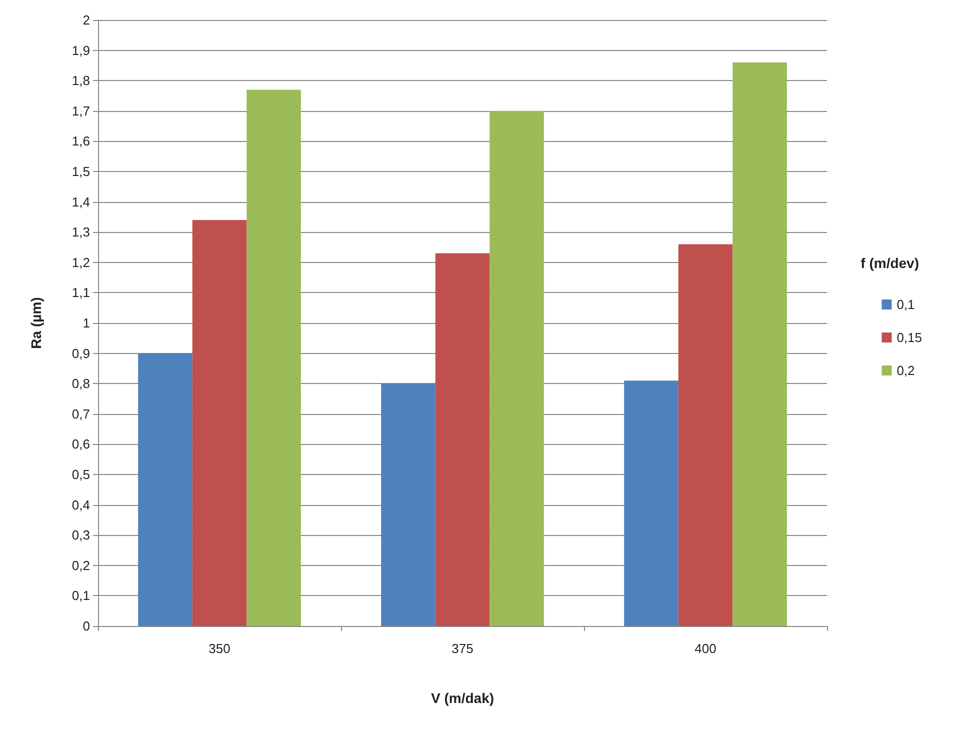  Describe the element at coordinates (81, 596) in the screenshot. I see `y-tick-label: 0,1` at that location.